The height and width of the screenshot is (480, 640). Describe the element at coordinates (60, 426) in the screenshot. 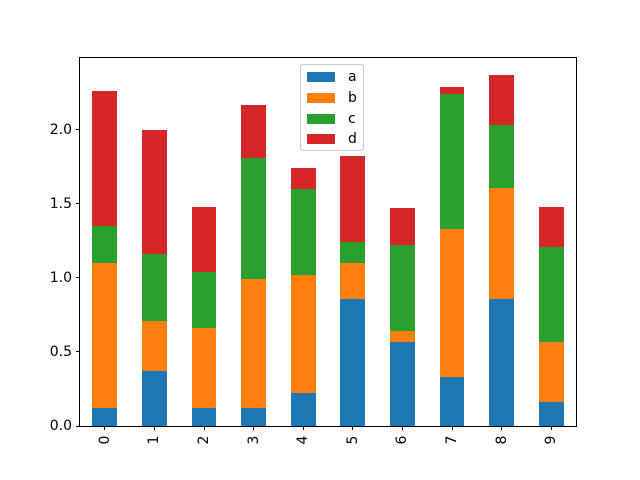

I see `y-tick-label: 0.0` at that location.